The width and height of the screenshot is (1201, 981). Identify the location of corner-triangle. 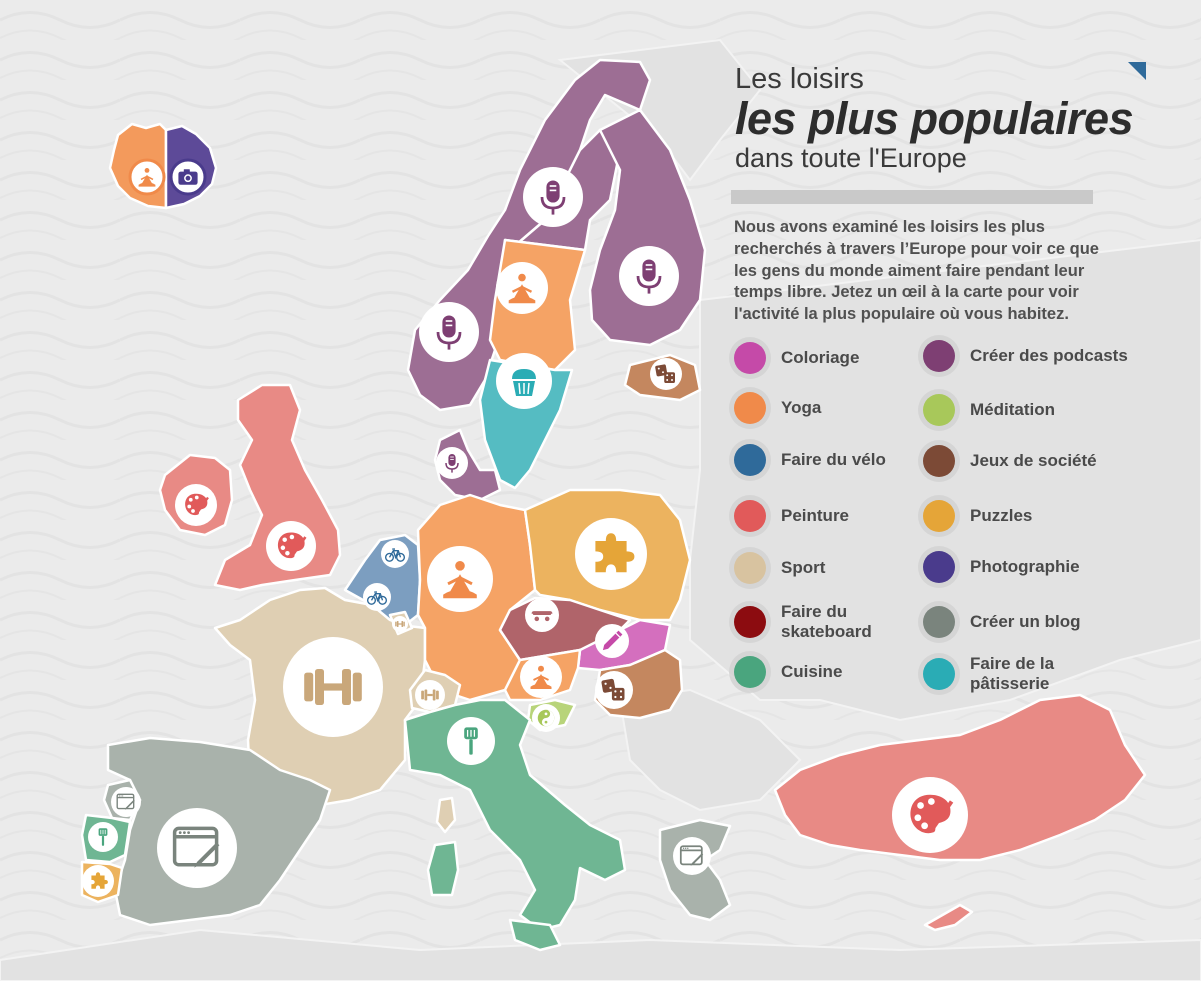
(1137, 71).